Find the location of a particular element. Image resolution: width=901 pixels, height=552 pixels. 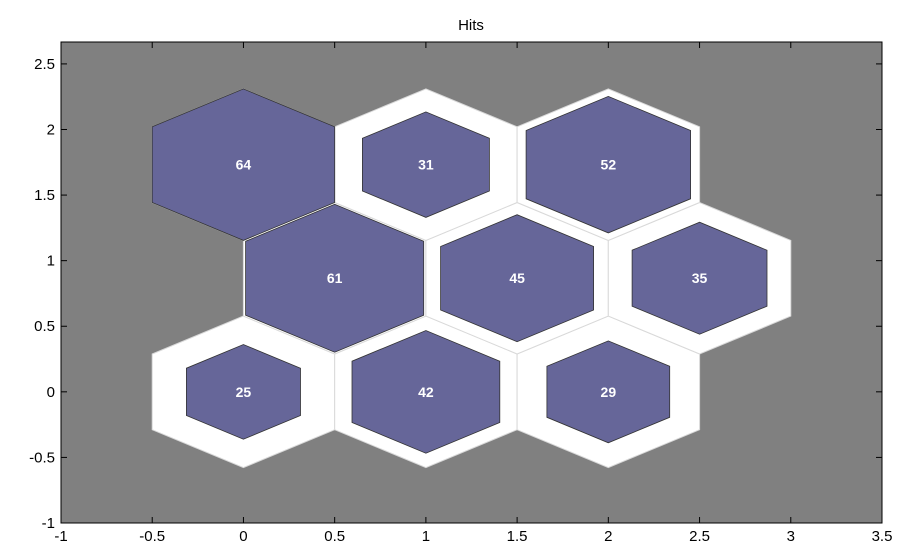

x-tick-label: 0 is located at coordinates (243, 536).